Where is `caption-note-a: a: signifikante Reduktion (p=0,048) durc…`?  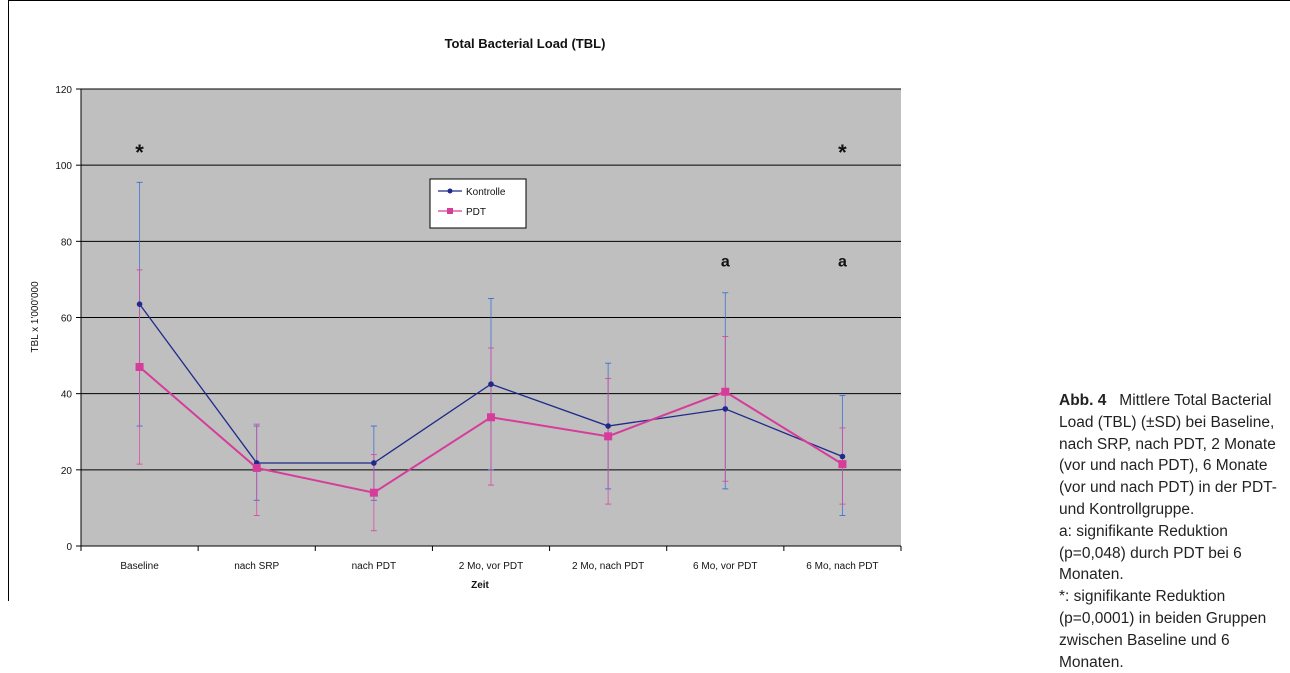
caption-note-a: a: signifikante Reduktion (p=0,048) durc… is located at coordinates (1150, 553).